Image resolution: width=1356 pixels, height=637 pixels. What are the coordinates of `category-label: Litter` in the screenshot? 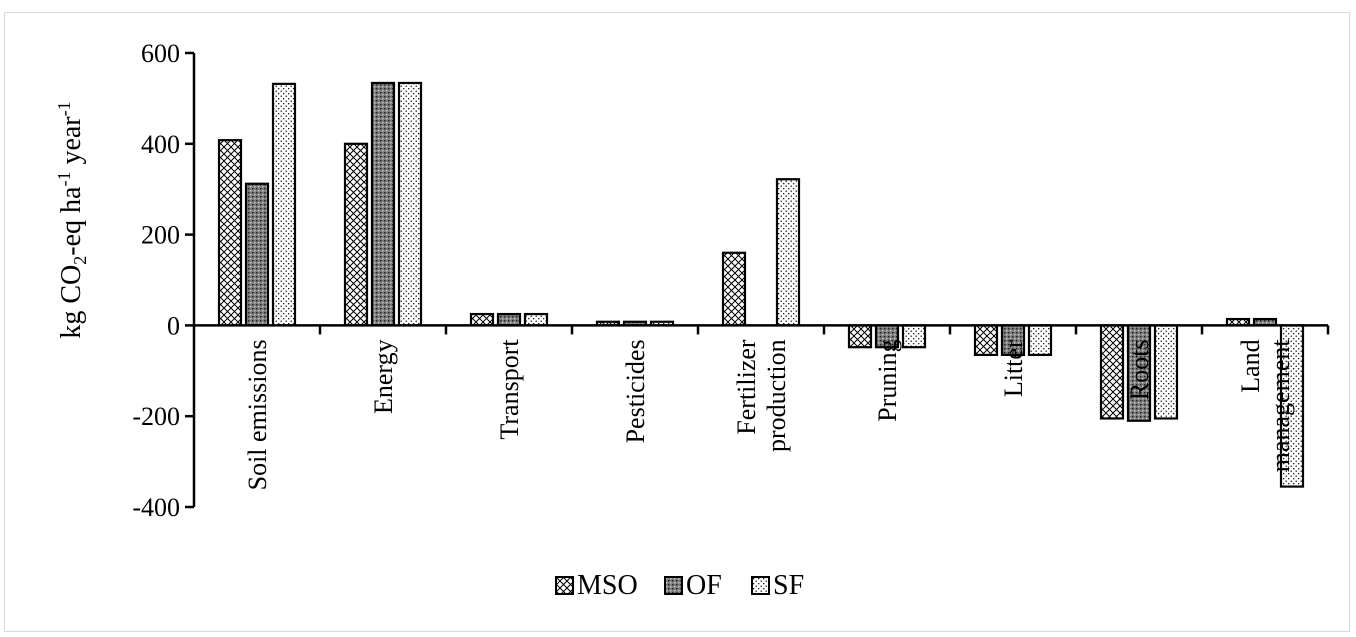 It's located at (1013, 368).